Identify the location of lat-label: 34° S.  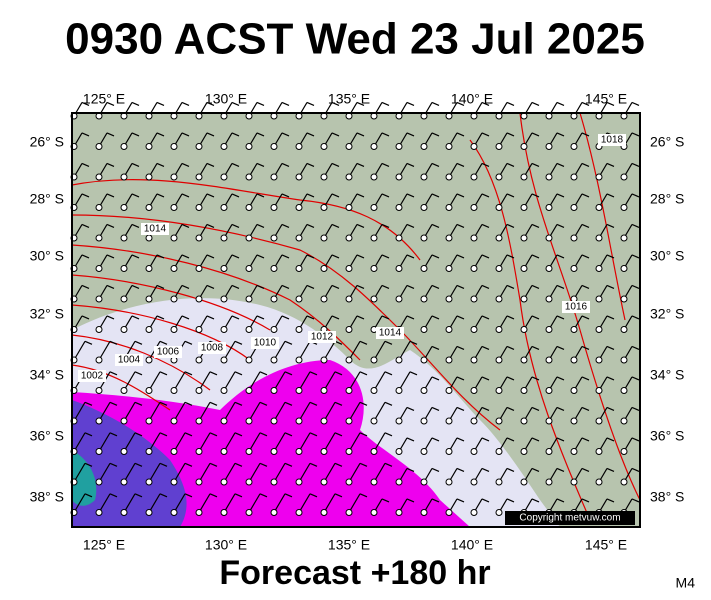
(667, 375).